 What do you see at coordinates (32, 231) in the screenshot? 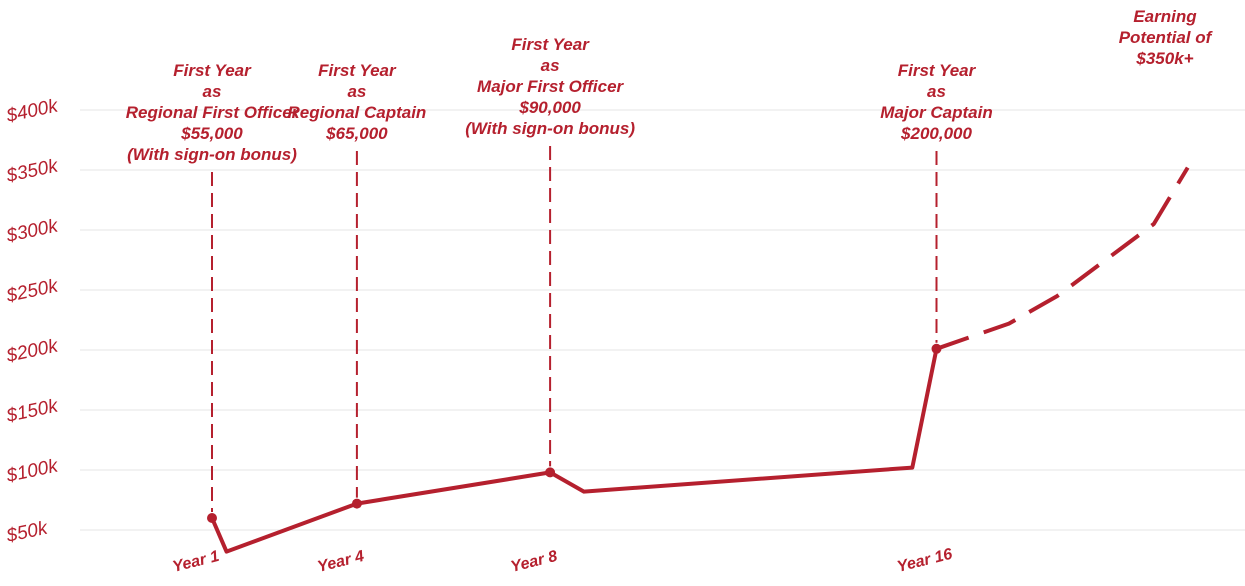
I see `y-tick-label: $300k` at bounding box center [32, 231].